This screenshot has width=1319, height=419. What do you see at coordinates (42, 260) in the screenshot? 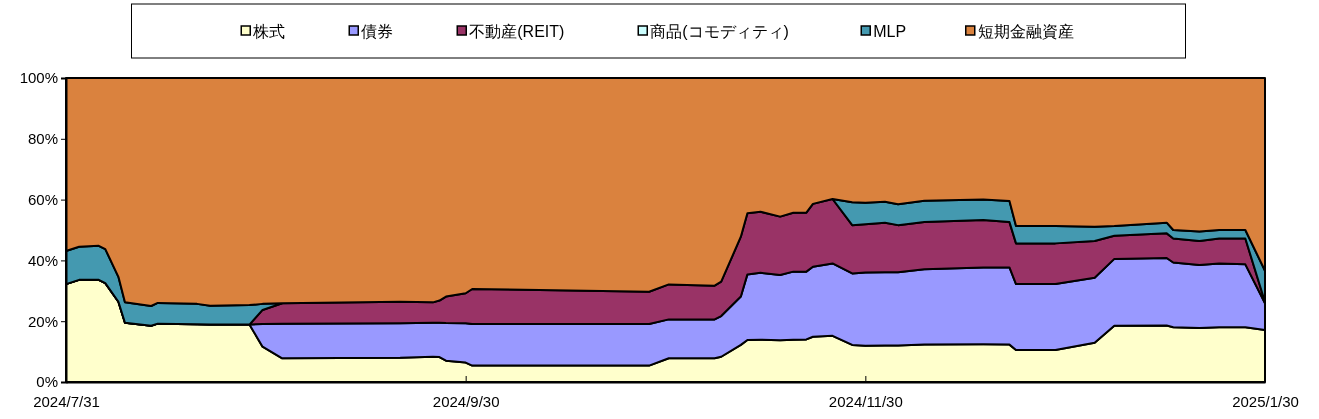
I see `y-tick-label: 40%` at bounding box center [42, 260].